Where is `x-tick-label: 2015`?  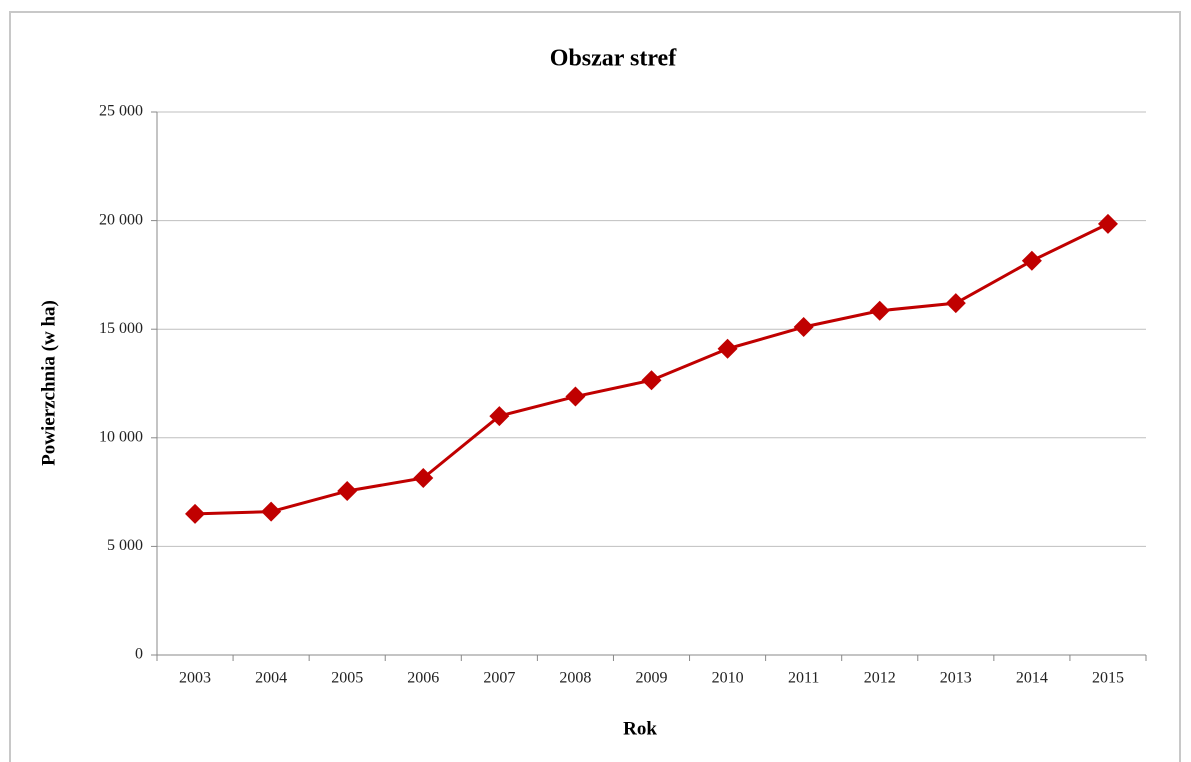 x-tick-label: 2015 is located at coordinates (1108, 678).